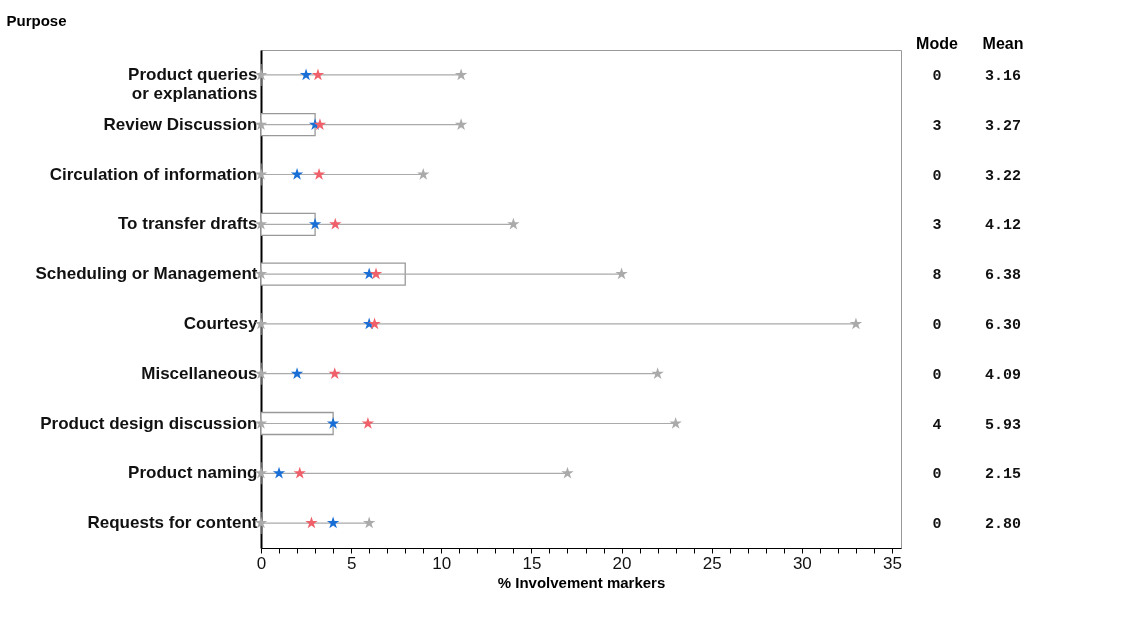  Describe the element at coordinates (149, 423) in the screenshot. I see `y-tick-label: Product design discussion` at that location.